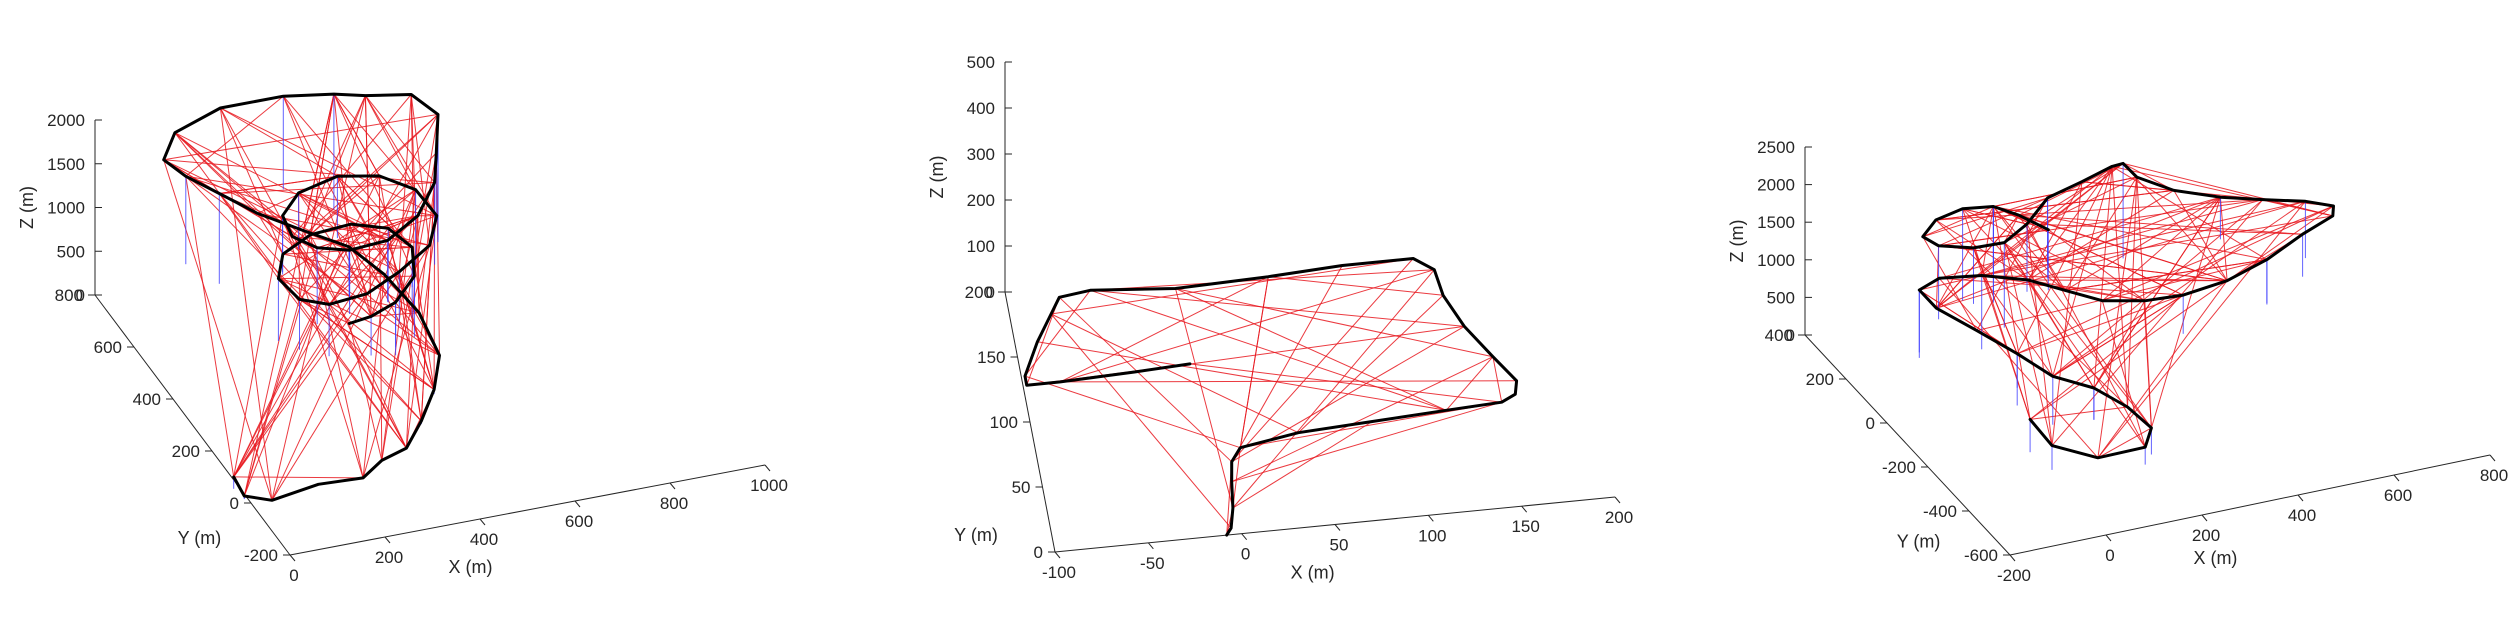 The image size is (2520, 620). Describe the element at coordinates (1152, 563) in the screenshot. I see `x-tick-label: -50` at that location.